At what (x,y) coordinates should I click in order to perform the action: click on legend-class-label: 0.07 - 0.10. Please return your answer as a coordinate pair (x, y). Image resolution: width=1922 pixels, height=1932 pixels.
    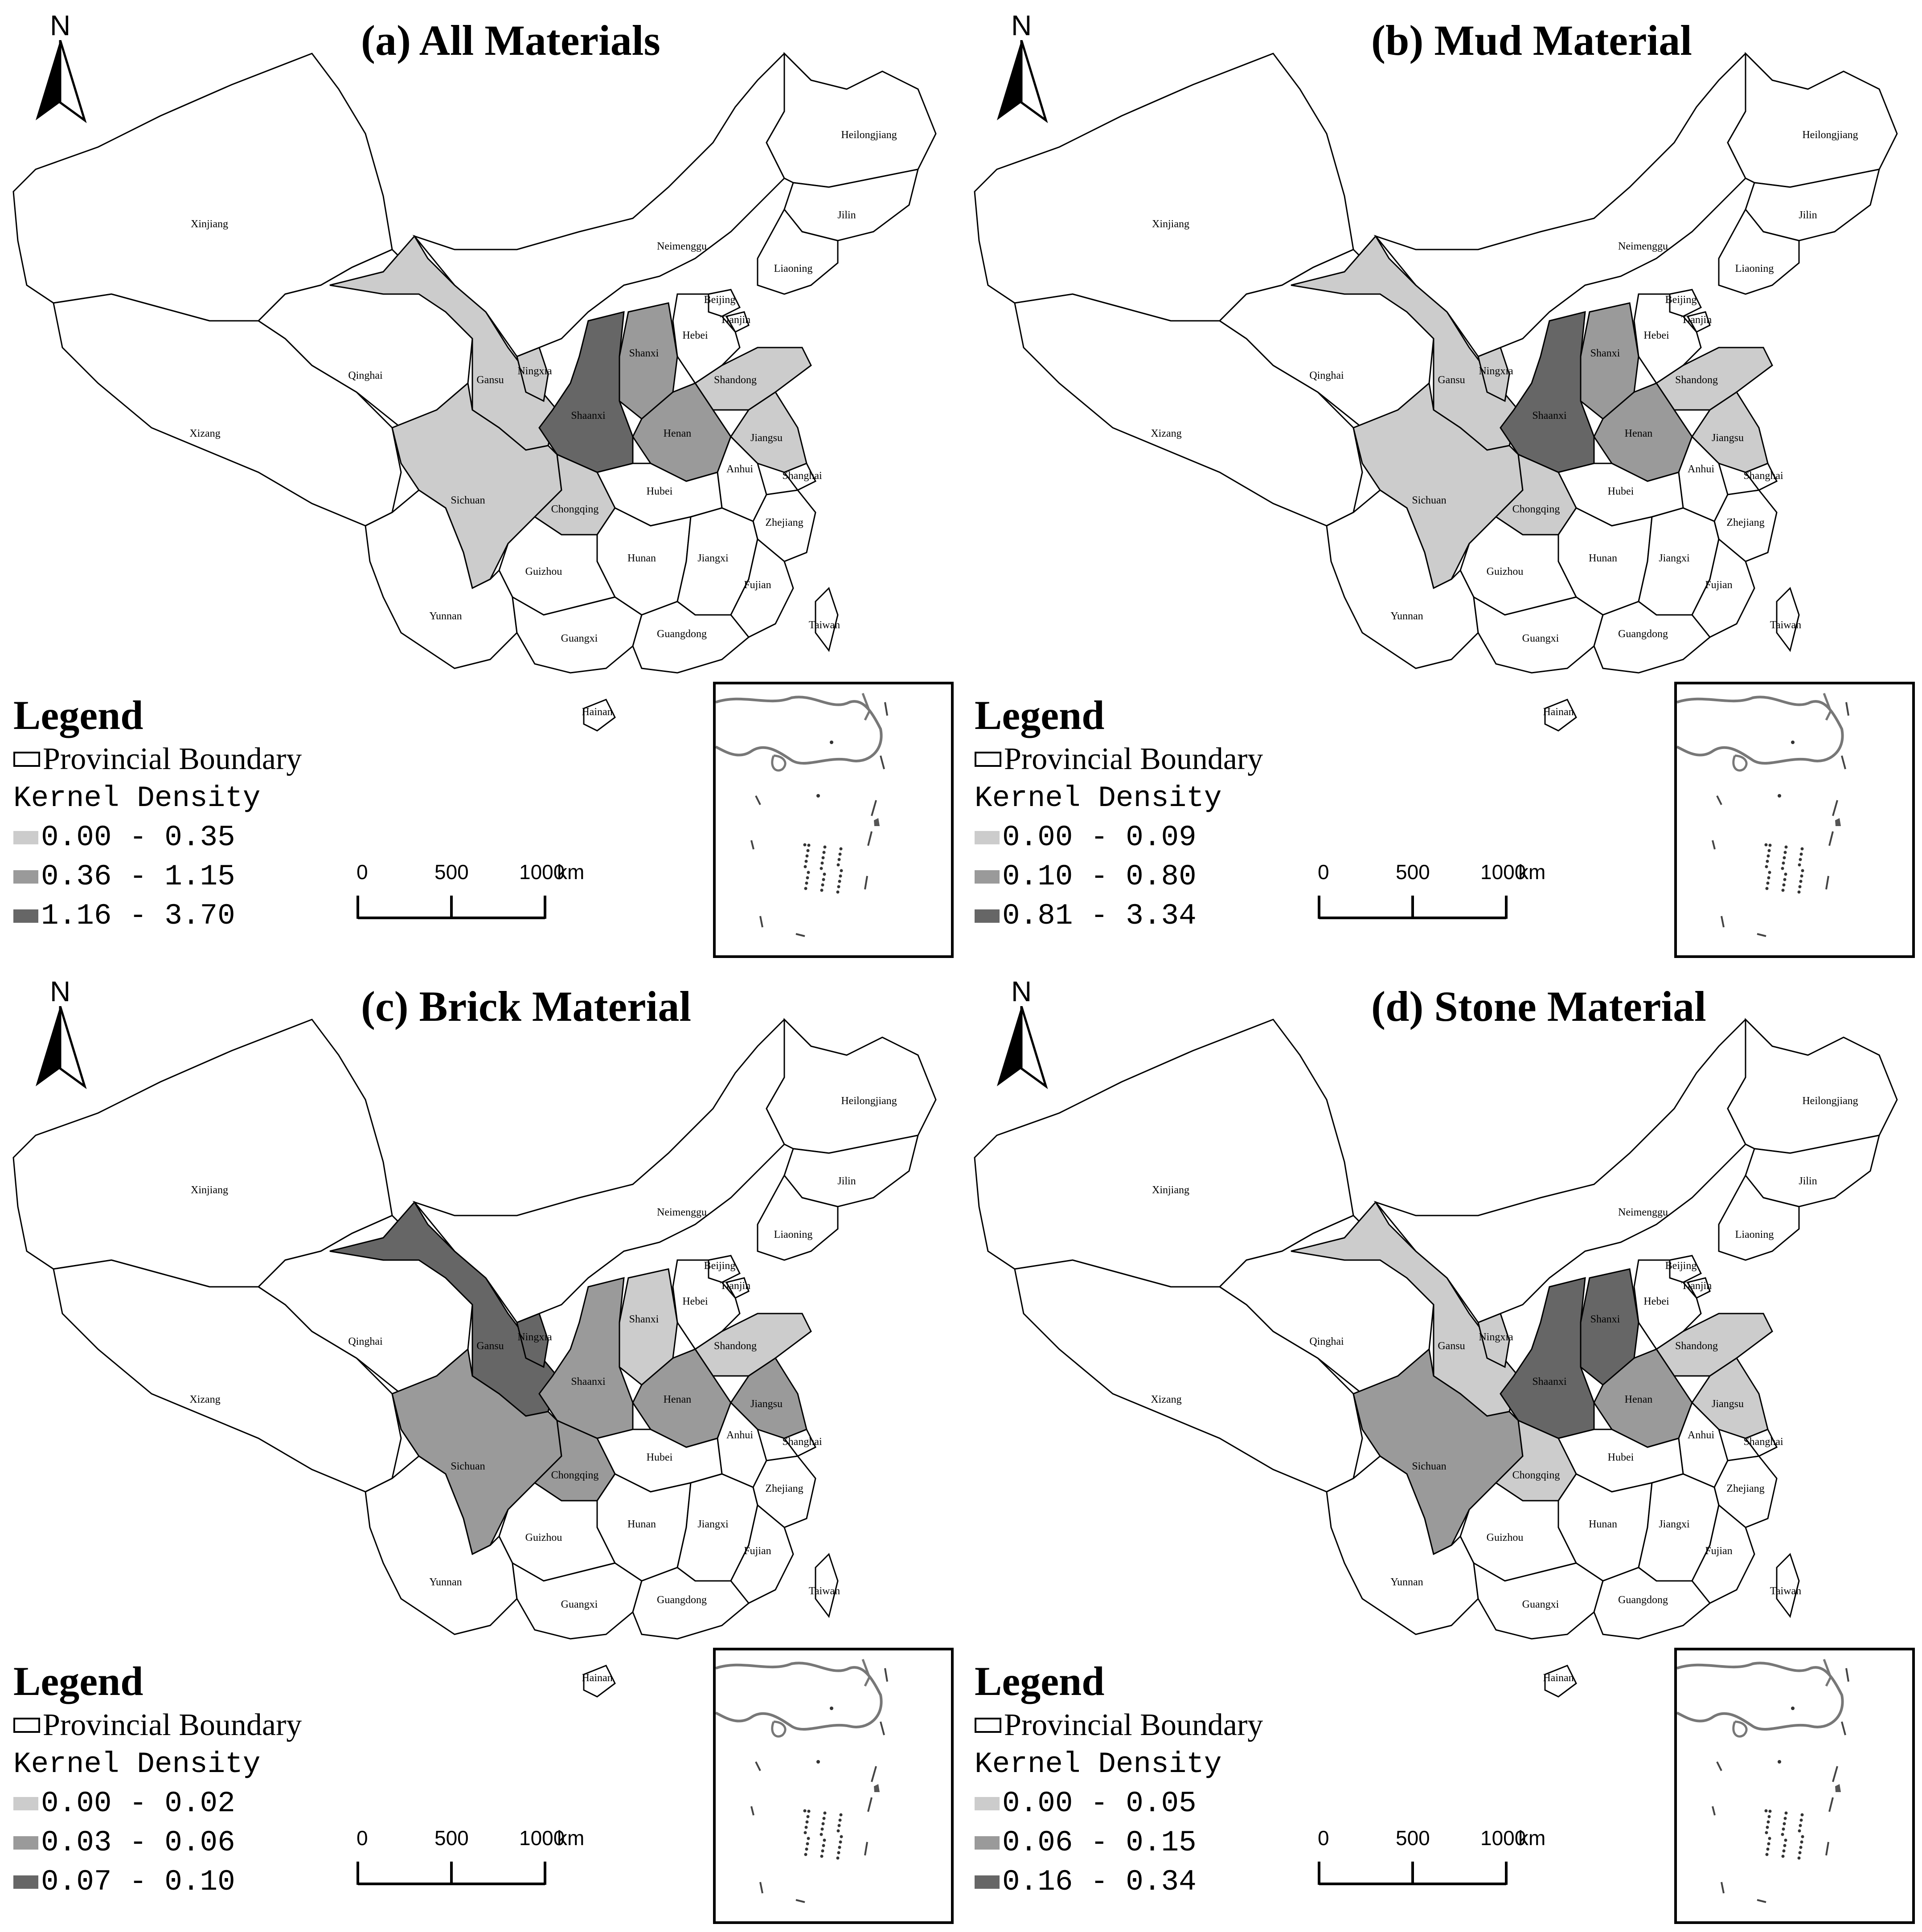
    Looking at the image, I should click on (138, 1882).